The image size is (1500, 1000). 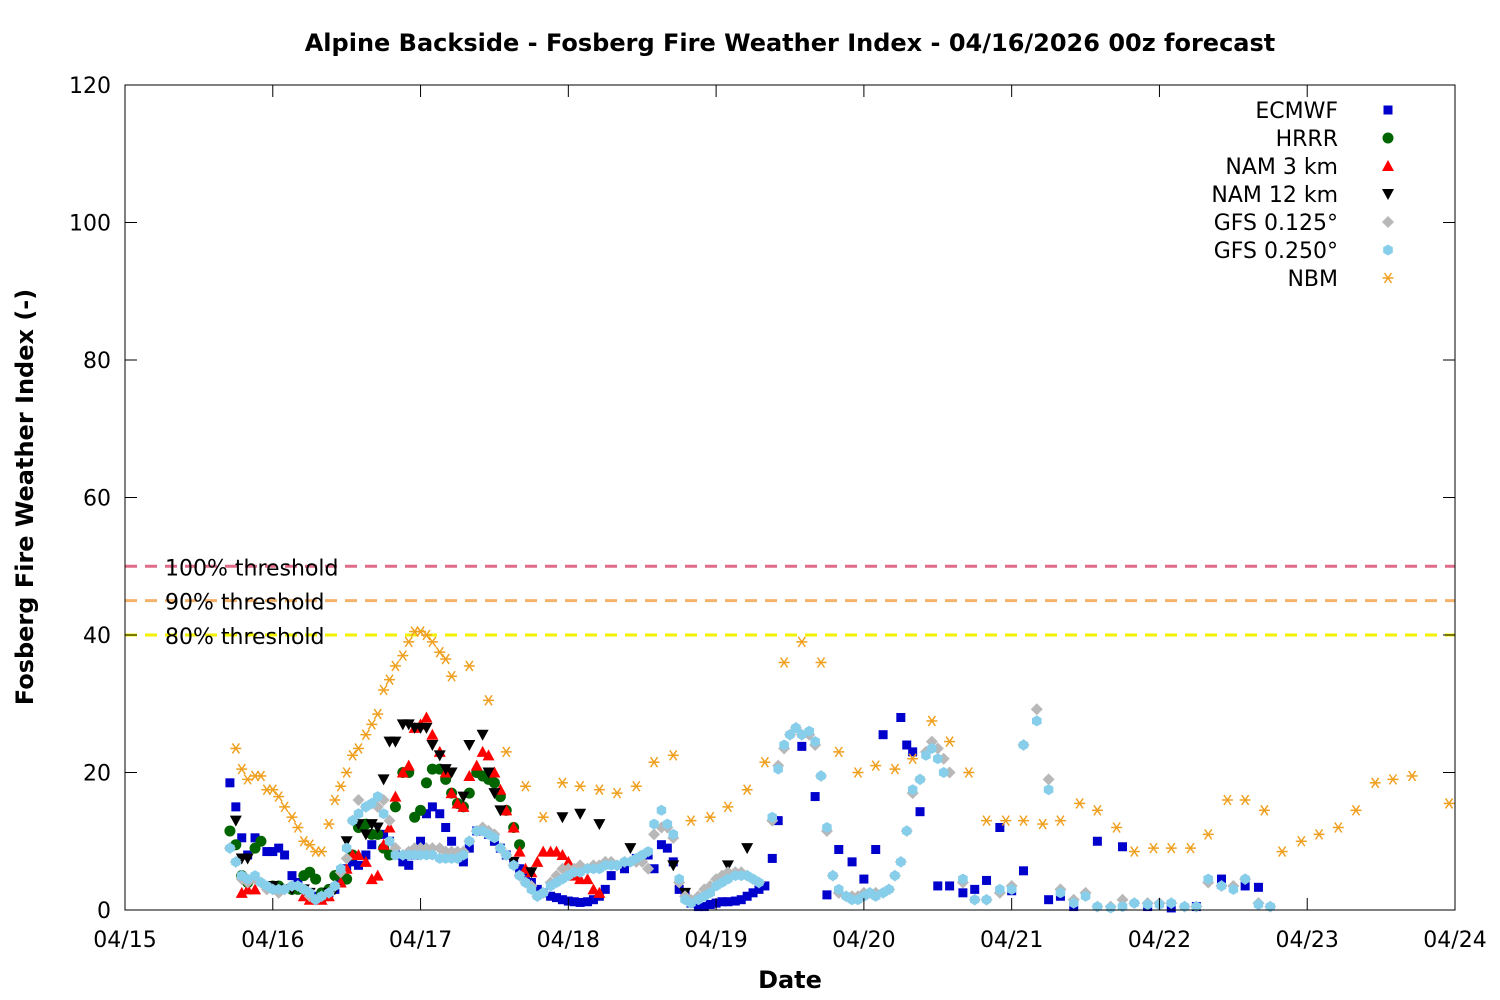 What do you see at coordinates (245, 603) in the screenshot?
I see `threshold-label: 90% threshold` at bounding box center [245, 603].